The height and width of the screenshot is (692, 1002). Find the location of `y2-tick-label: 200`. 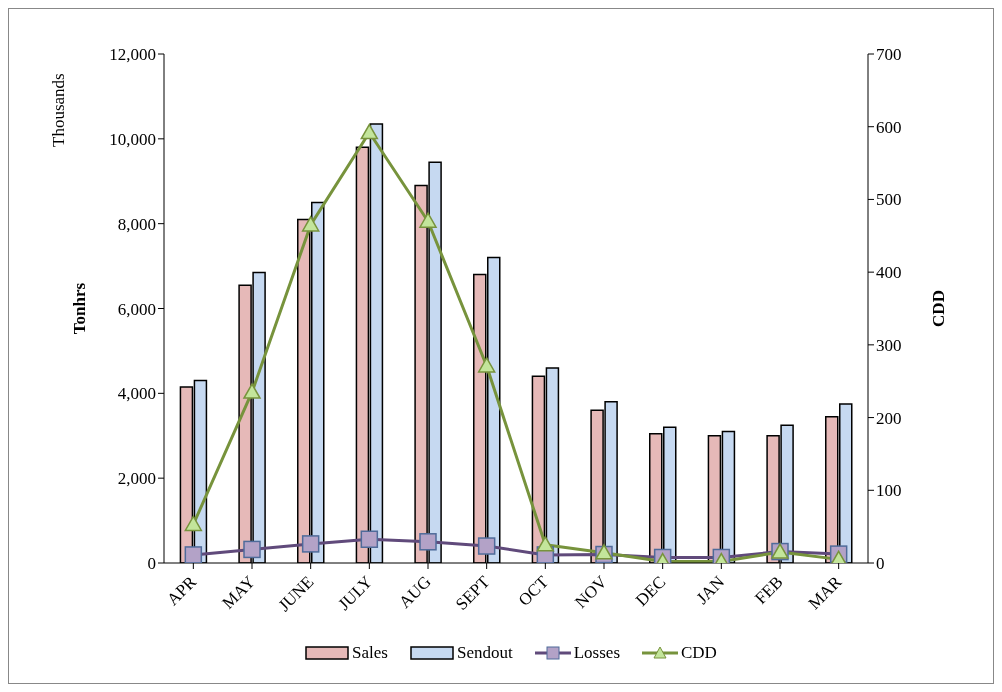

y2-tick-label: 200 is located at coordinates (889, 418).